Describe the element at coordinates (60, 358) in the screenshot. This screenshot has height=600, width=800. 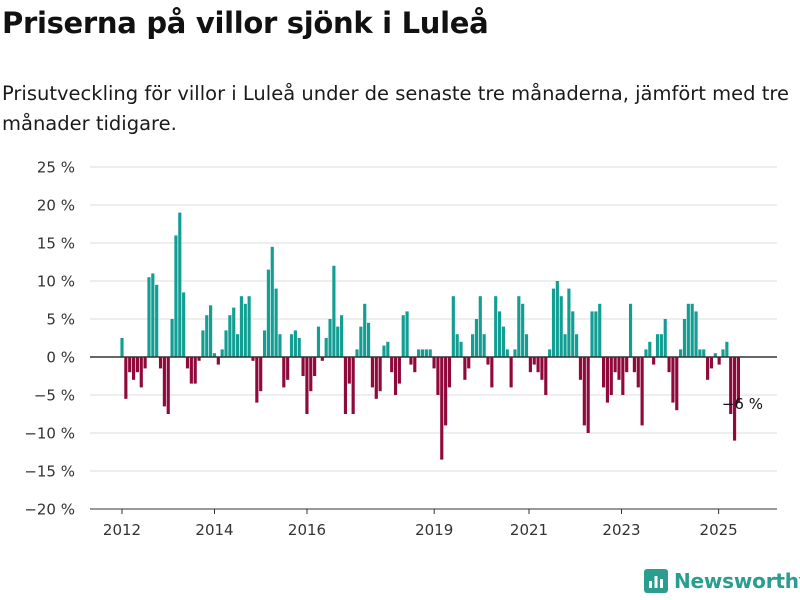
I see `y-tick-label: 0 %` at that location.